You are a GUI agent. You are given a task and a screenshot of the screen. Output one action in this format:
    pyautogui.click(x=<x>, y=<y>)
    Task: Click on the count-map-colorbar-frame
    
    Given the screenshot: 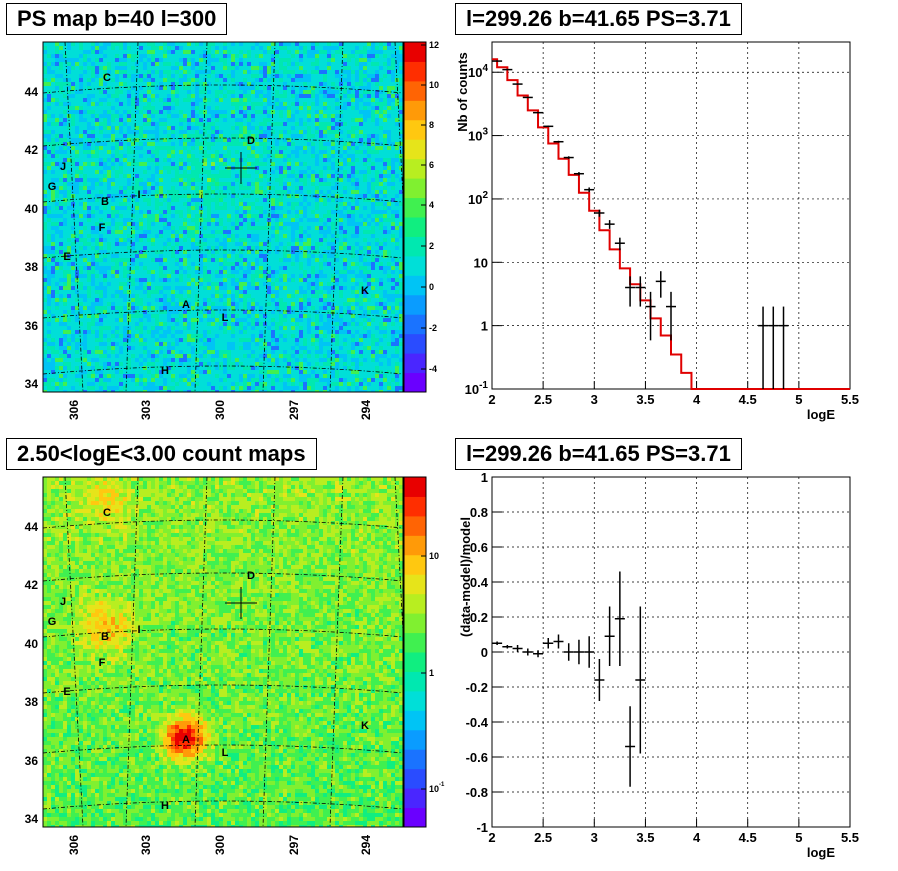 What is the action you would take?
    pyautogui.click(x=415, y=652)
    